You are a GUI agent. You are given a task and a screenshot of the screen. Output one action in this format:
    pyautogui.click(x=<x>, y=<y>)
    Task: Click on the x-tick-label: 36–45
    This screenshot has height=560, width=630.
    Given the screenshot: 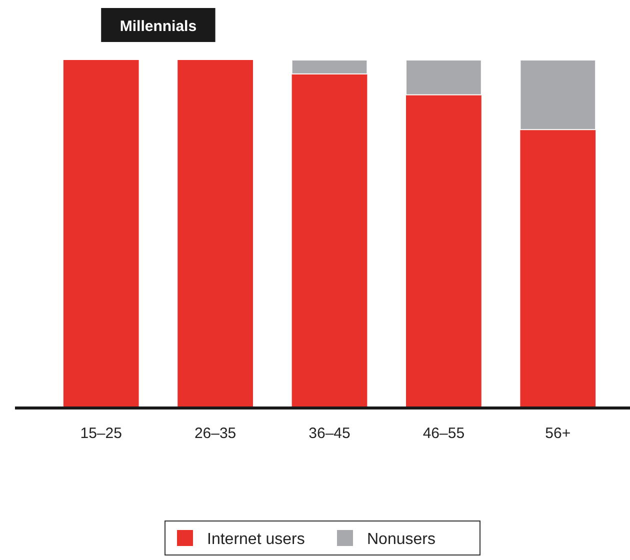 What is the action you would take?
    pyautogui.click(x=329, y=433)
    